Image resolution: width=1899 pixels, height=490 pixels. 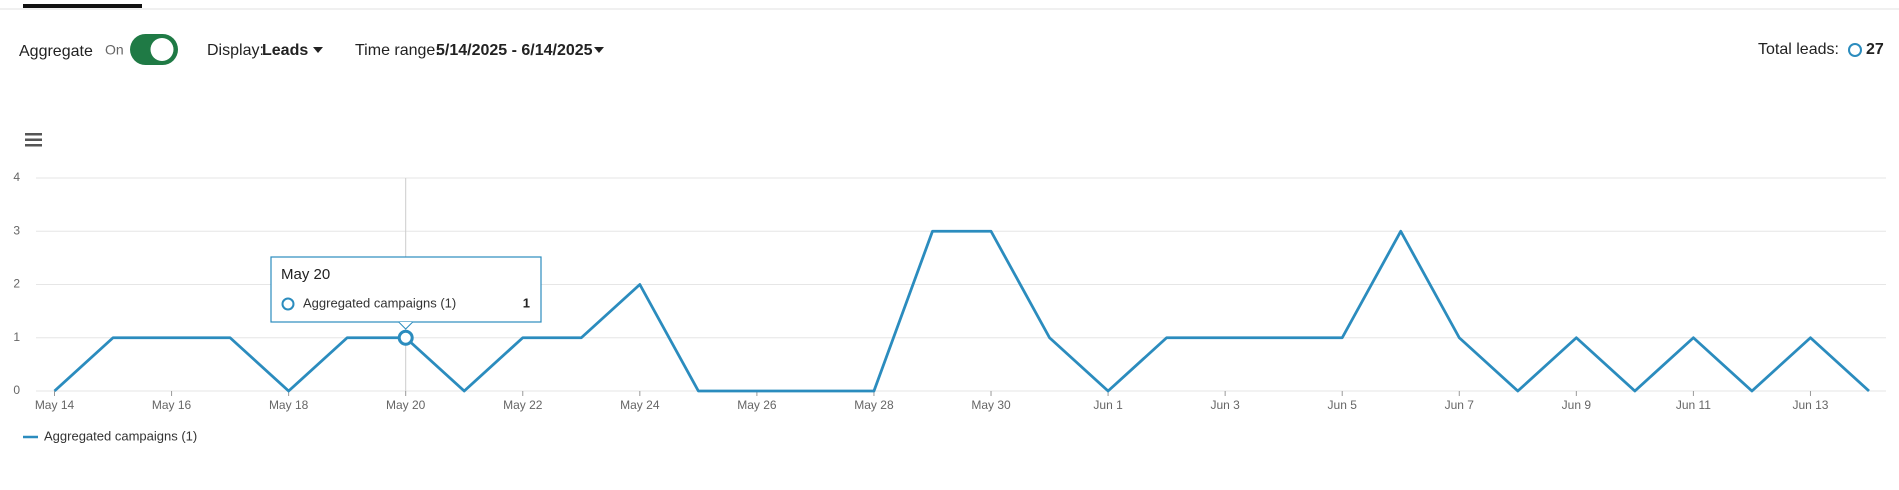 What do you see at coordinates (16, 337) in the screenshot?
I see `y-tick-label: 1` at bounding box center [16, 337].